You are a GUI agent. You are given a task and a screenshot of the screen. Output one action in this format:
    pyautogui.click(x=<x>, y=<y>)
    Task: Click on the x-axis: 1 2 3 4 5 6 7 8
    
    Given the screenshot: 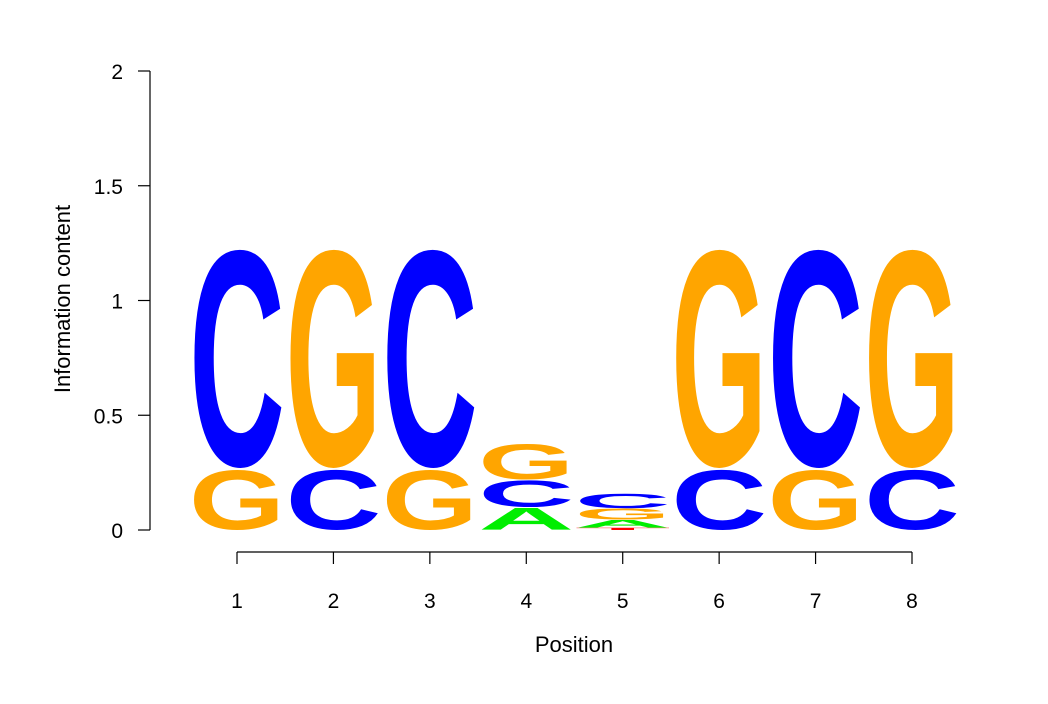 What is the action you would take?
    pyautogui.click(x=574, y=582)
    